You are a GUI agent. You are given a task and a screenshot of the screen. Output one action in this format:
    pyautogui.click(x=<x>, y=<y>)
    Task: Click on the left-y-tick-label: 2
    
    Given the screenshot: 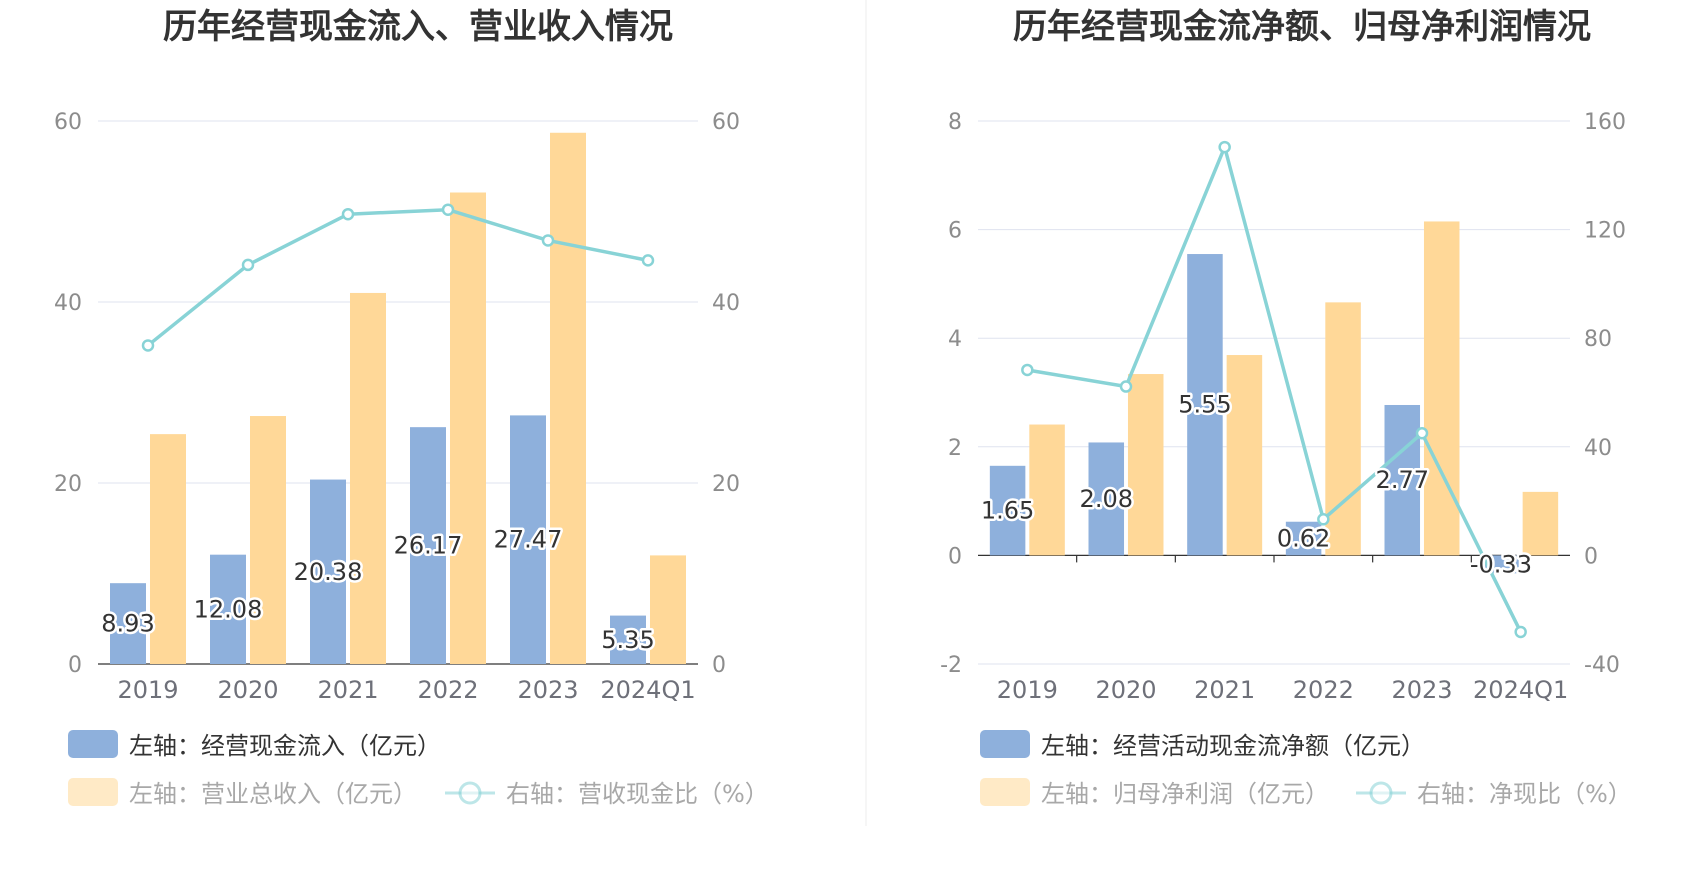 What is the action you would take?
    pyautogui.click(x=955, y=448)
    